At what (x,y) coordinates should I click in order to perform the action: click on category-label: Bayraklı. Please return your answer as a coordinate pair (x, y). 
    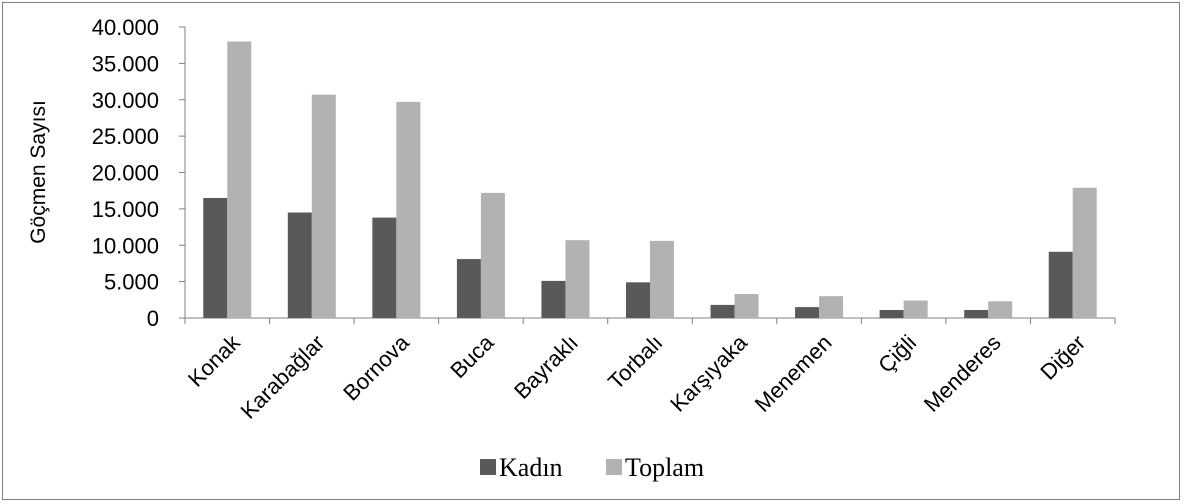
    Looking at the image, I should click on (546, 367).